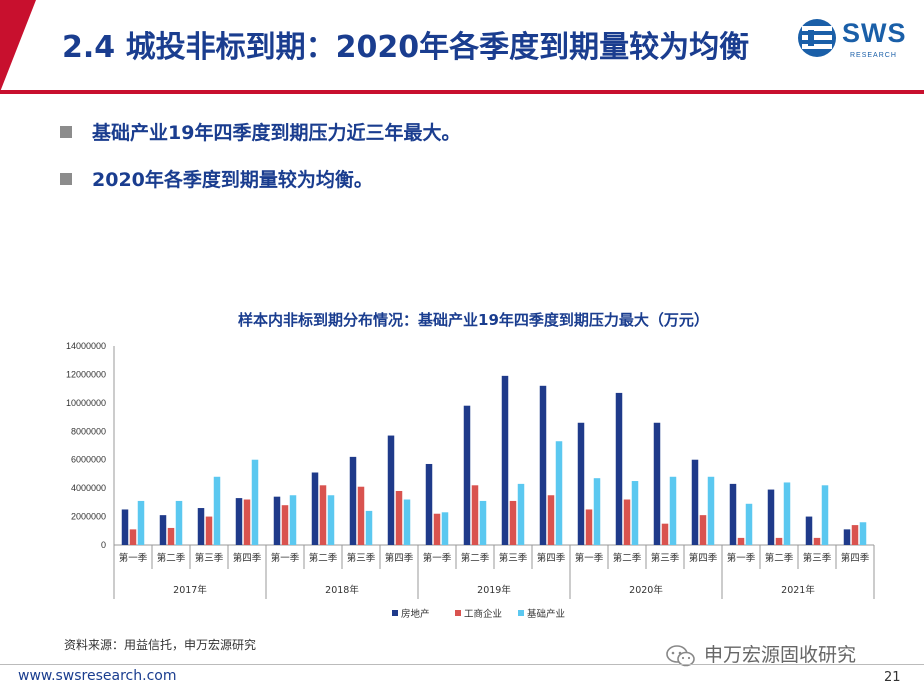 The height and width of the screenshot is (691, 924). I want to click on title-underline, so click(462, 92).